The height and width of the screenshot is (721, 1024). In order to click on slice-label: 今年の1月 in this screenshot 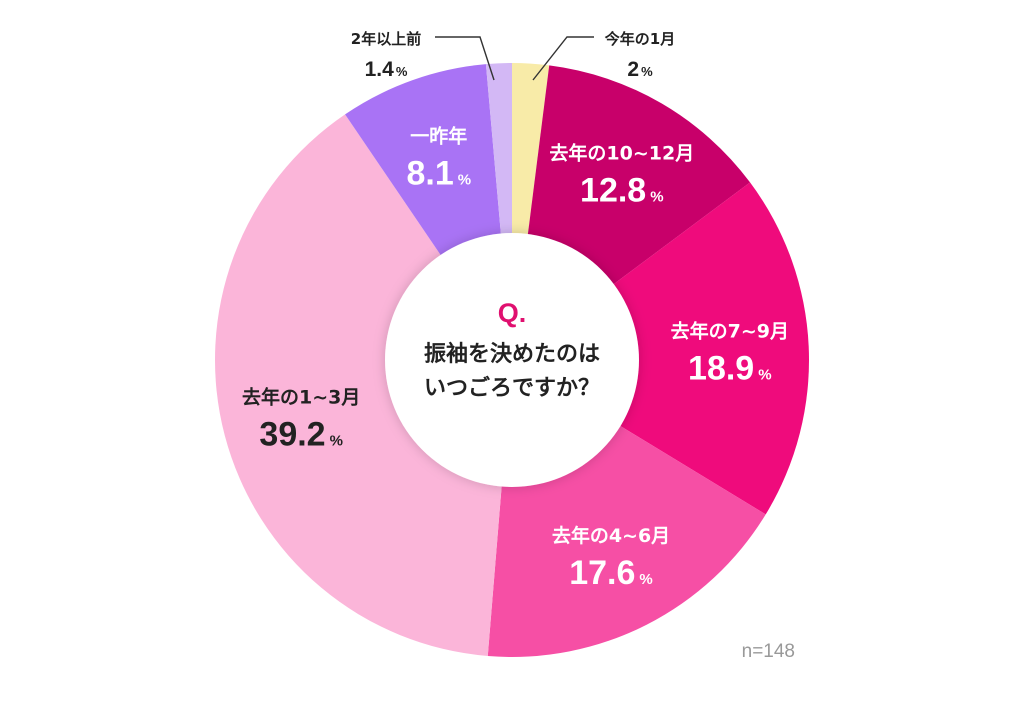, I will do `click(639, 39)`.